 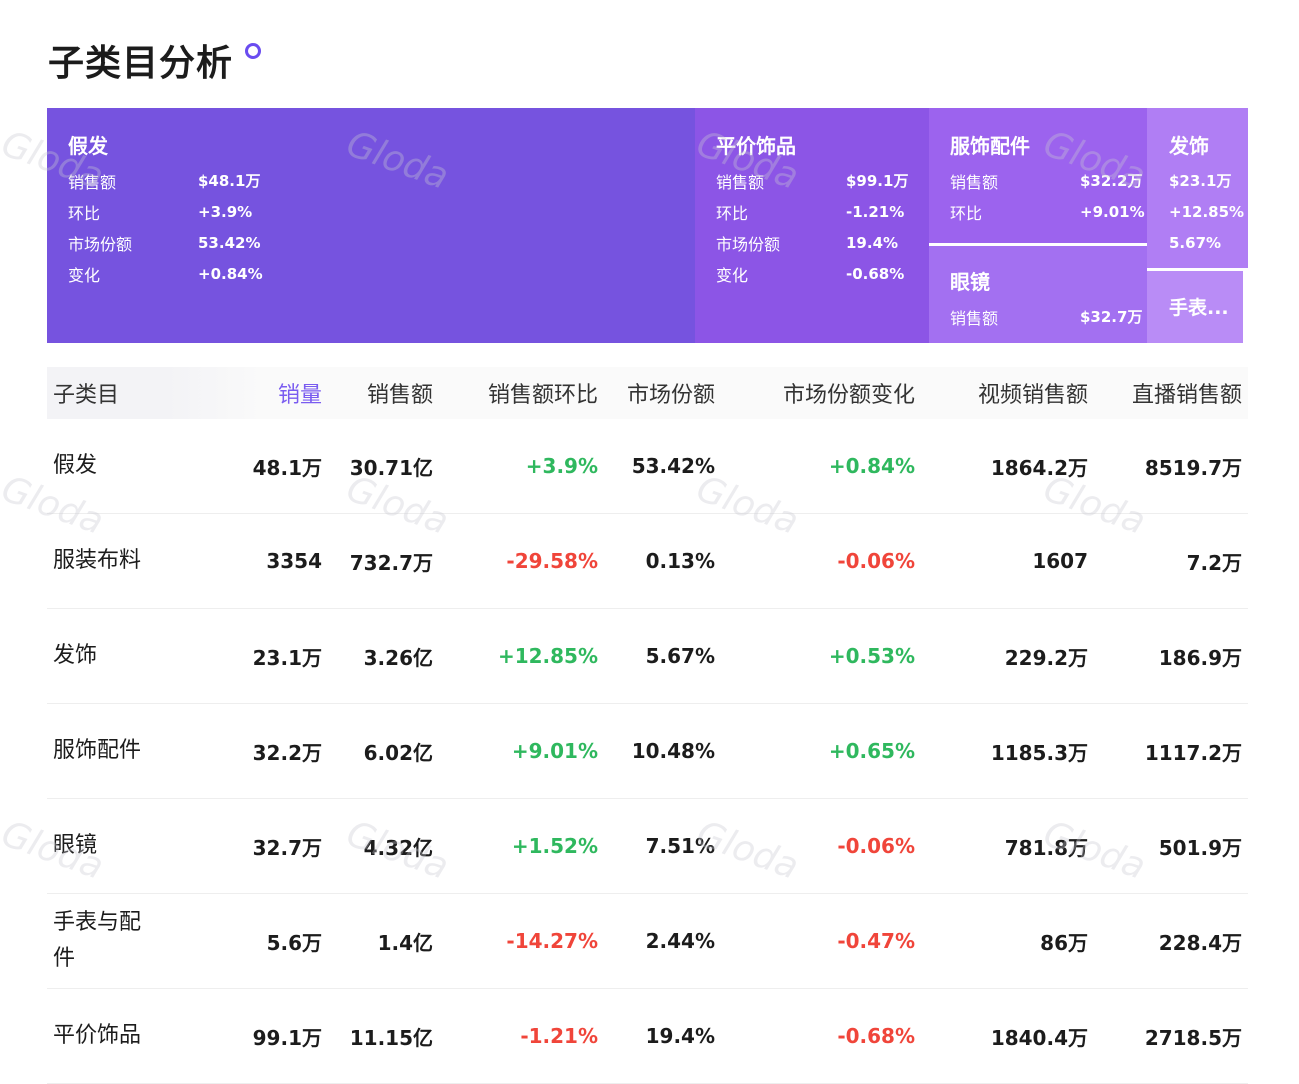 I want to click on page-title: 子类目分析, so click(x=155, y=60).